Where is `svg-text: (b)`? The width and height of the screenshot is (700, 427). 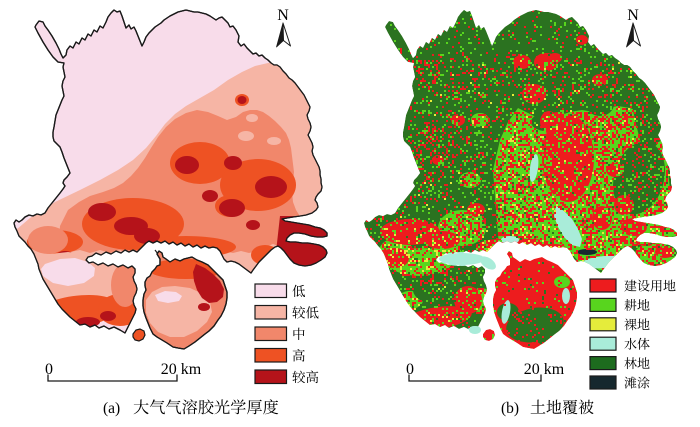
svg-text: (b) is located at coordinates (510, 408).